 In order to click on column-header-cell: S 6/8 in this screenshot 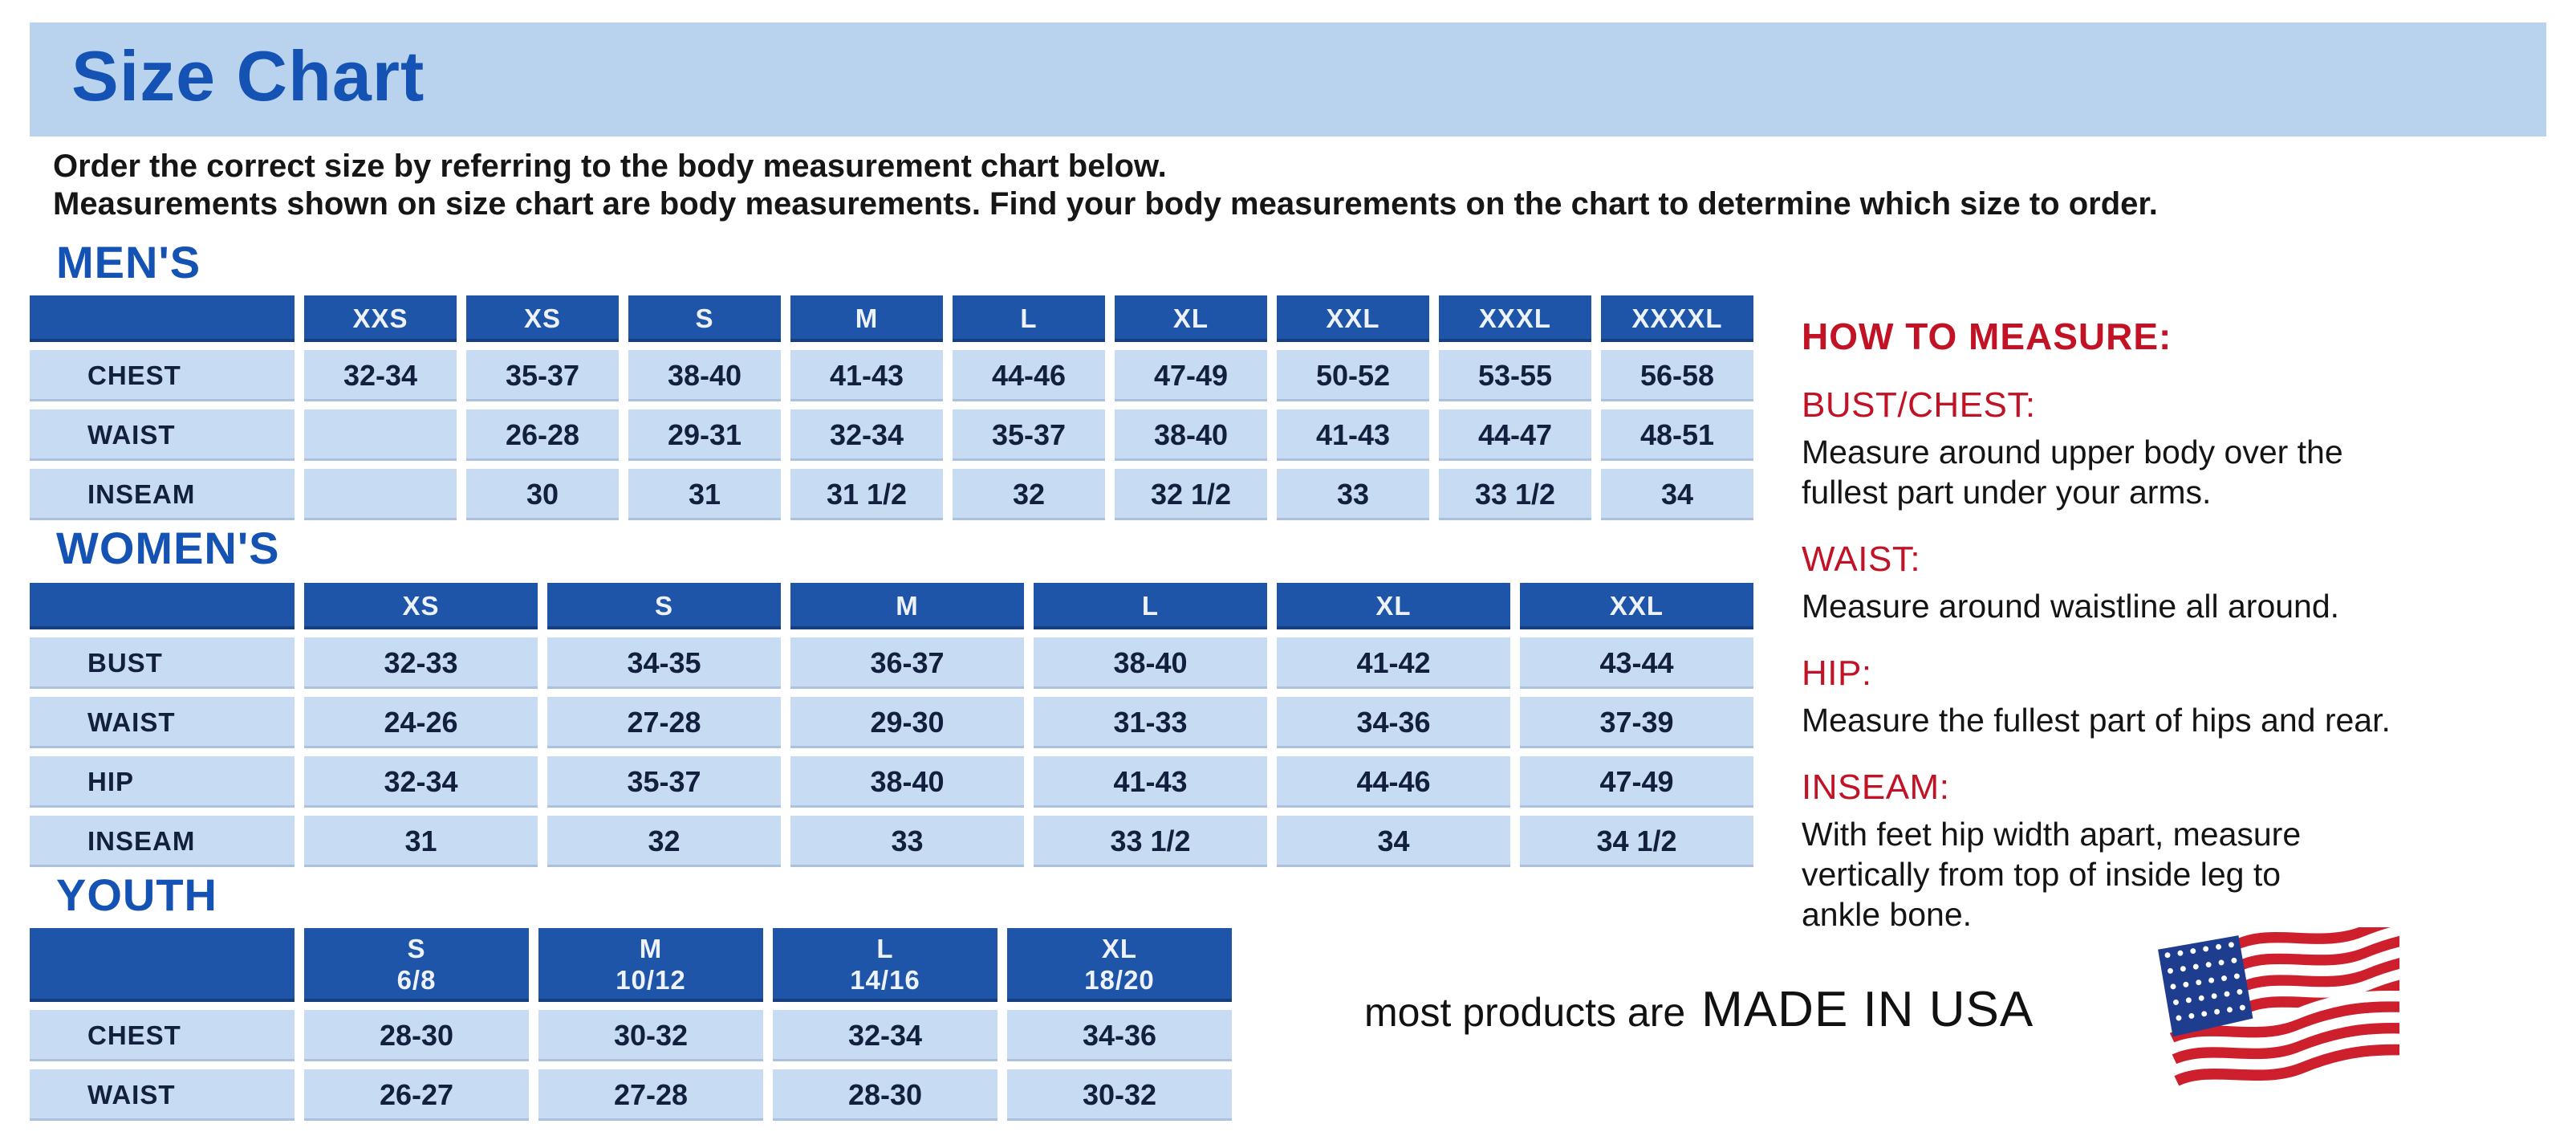, I will do `click(417, 965)`.